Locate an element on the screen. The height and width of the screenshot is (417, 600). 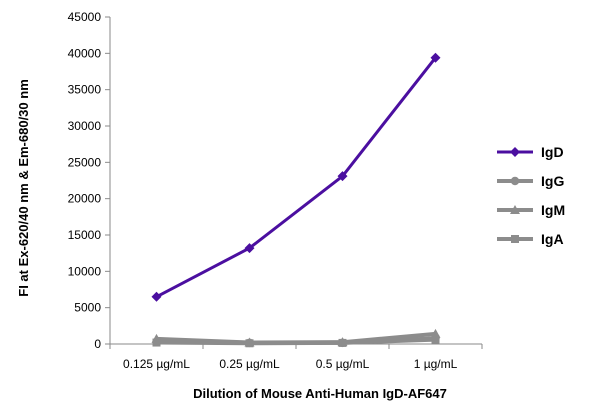
x-tick-label: 1 µg/mL is located at coordinates (436, 364).